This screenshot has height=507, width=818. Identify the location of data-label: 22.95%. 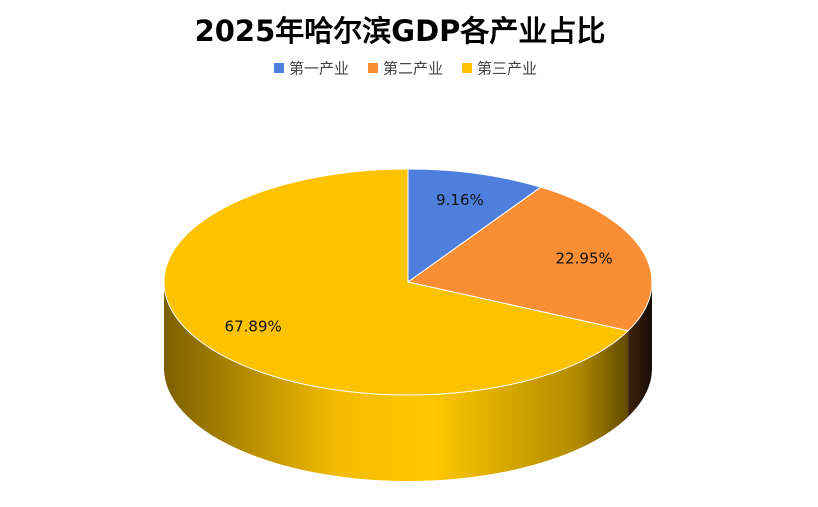
(584, 259).